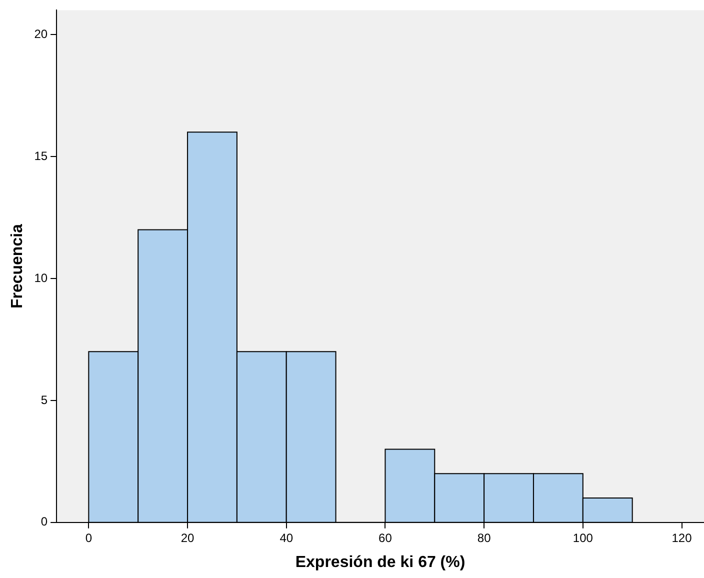  I want to click on x-tick-label: 80, so click(484, 537).